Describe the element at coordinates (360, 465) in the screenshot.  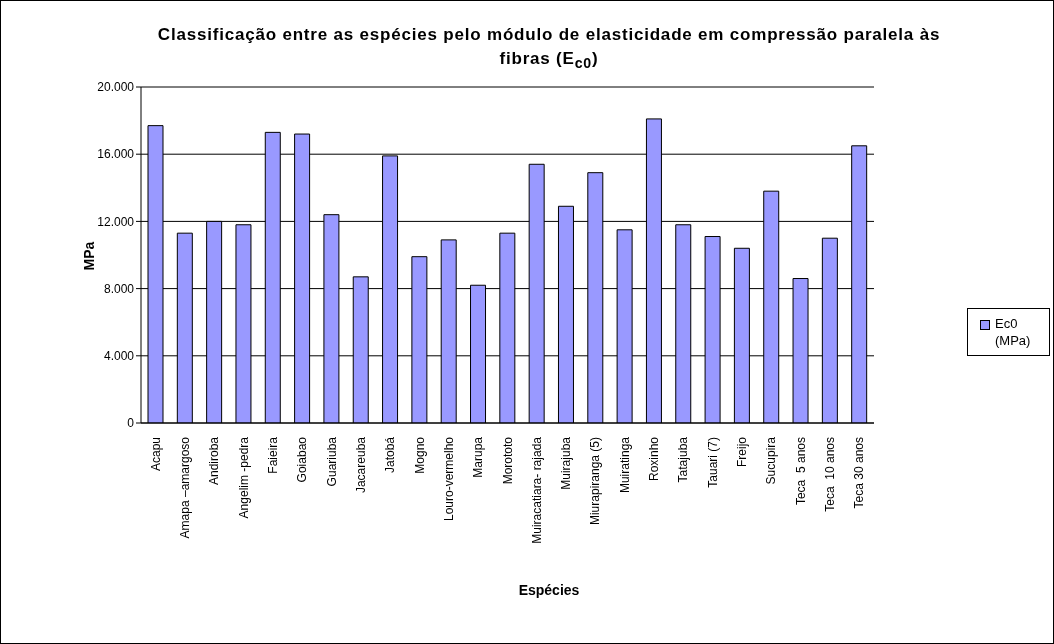
I see `x-tick-label: Jacareuba` at that location.